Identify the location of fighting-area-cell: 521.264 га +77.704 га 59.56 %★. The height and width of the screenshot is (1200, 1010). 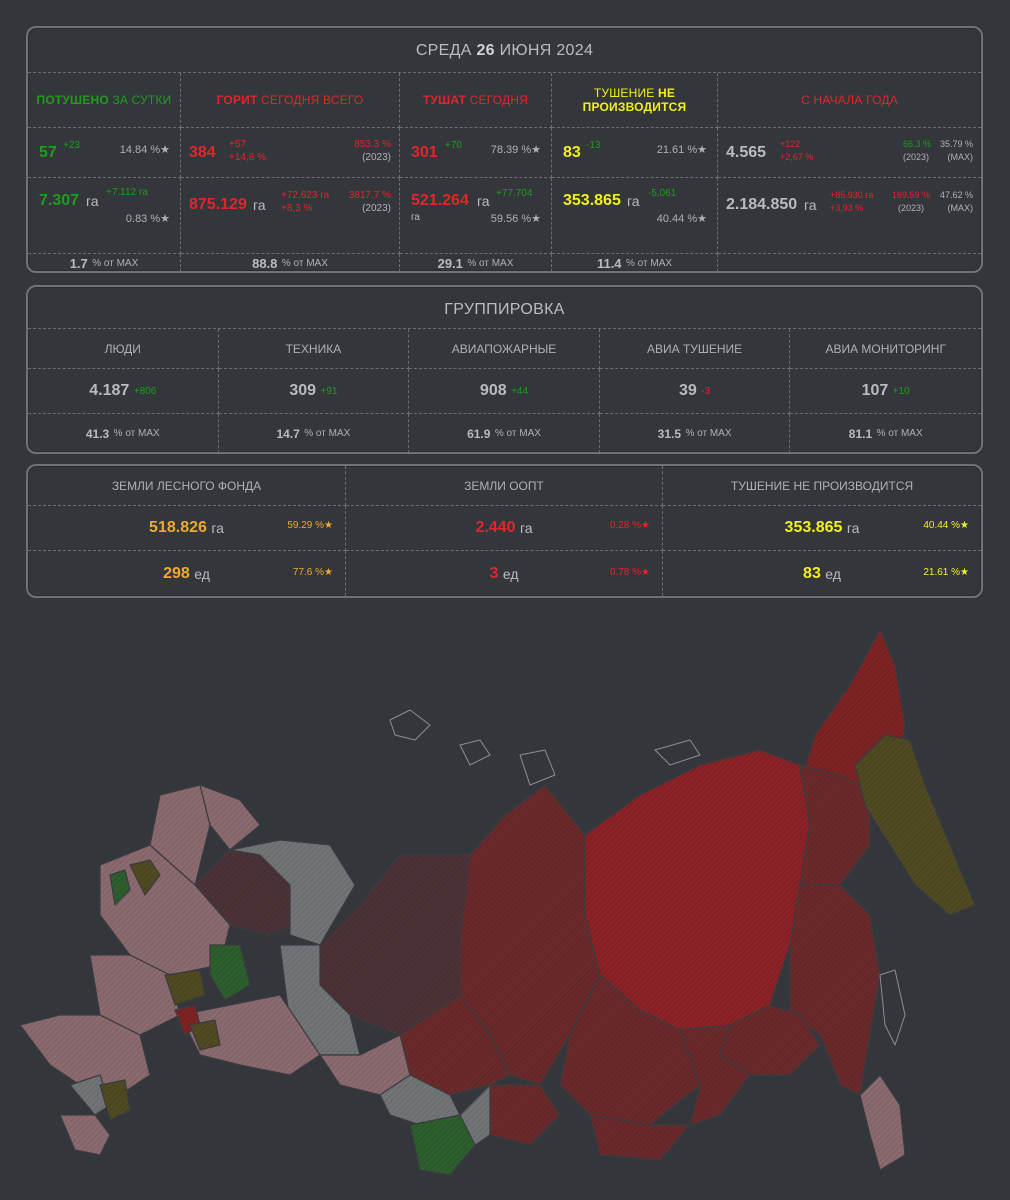
(476, 216).